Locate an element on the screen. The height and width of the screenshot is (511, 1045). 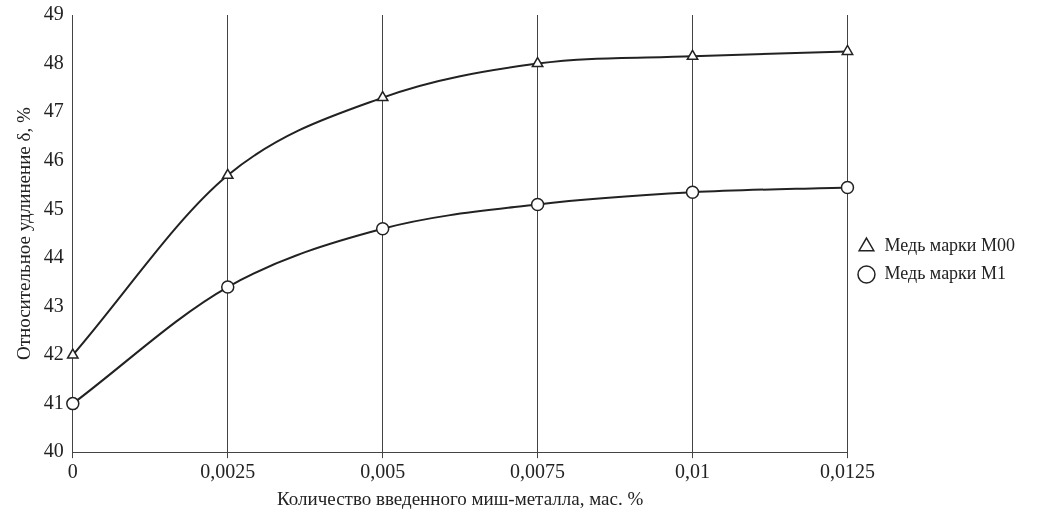
x-tick-label: 0,01 is located at coordinates (693, 471).